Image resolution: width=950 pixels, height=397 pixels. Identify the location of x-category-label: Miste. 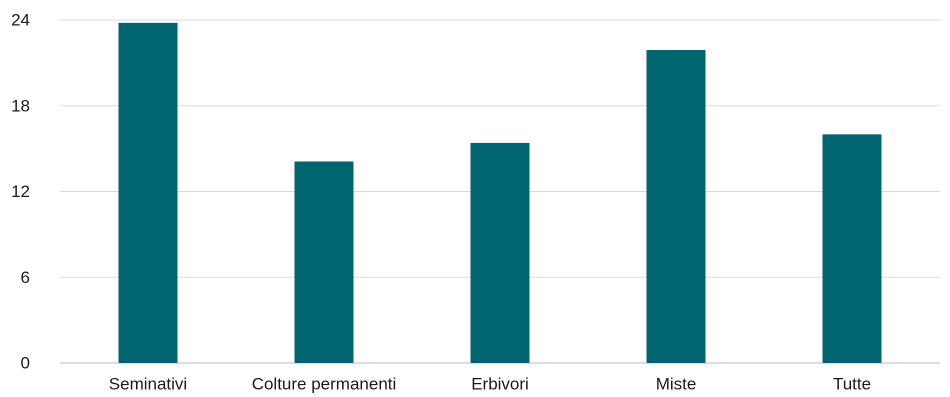
(676, 384).